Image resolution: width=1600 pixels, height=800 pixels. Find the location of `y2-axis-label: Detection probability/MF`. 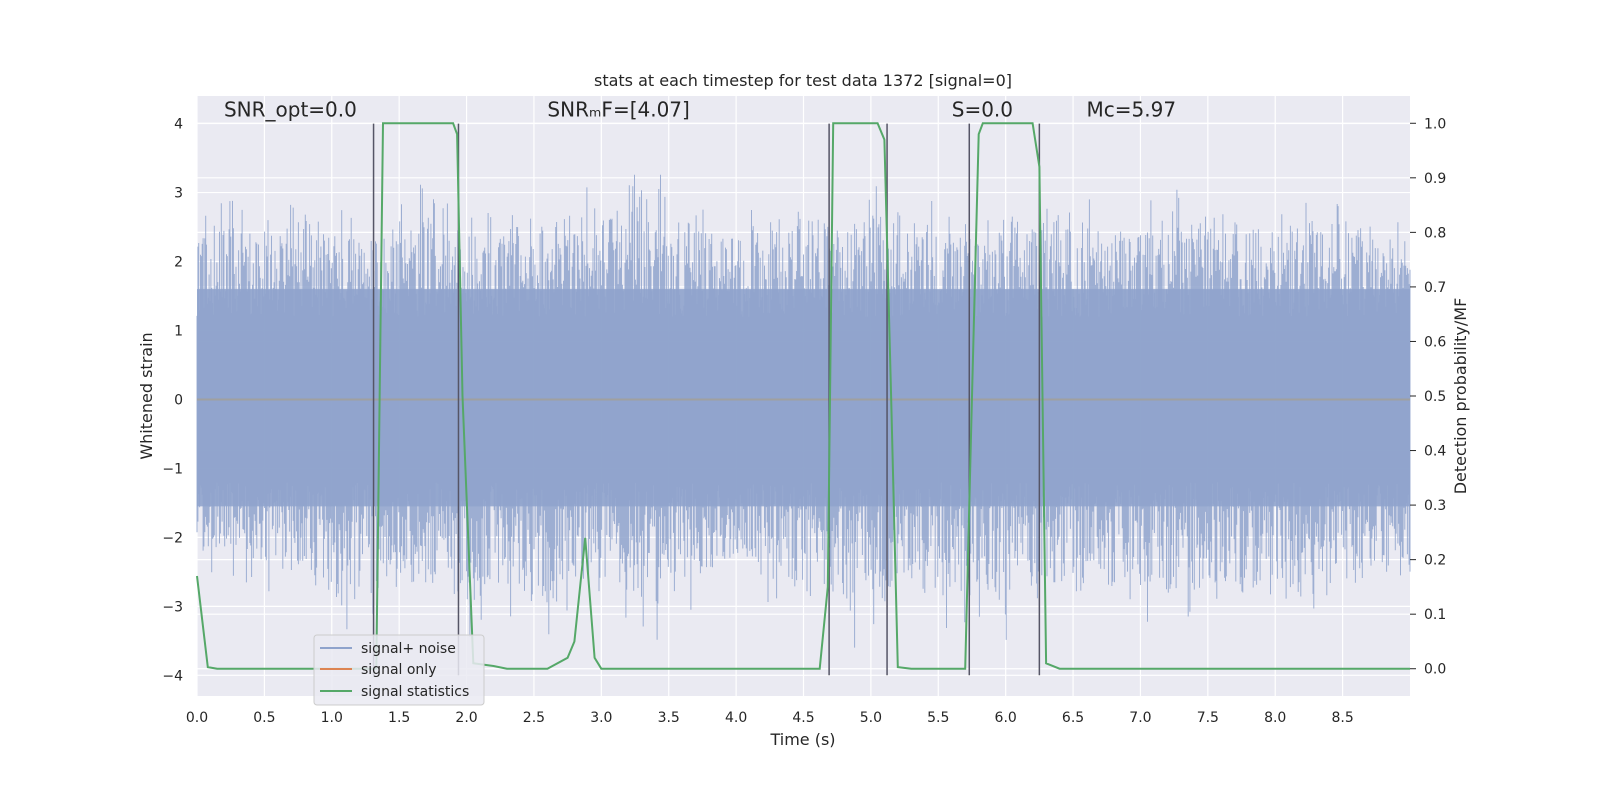

y2-axis-label: Detection probability/MF is located at coordinates (1460, 396).